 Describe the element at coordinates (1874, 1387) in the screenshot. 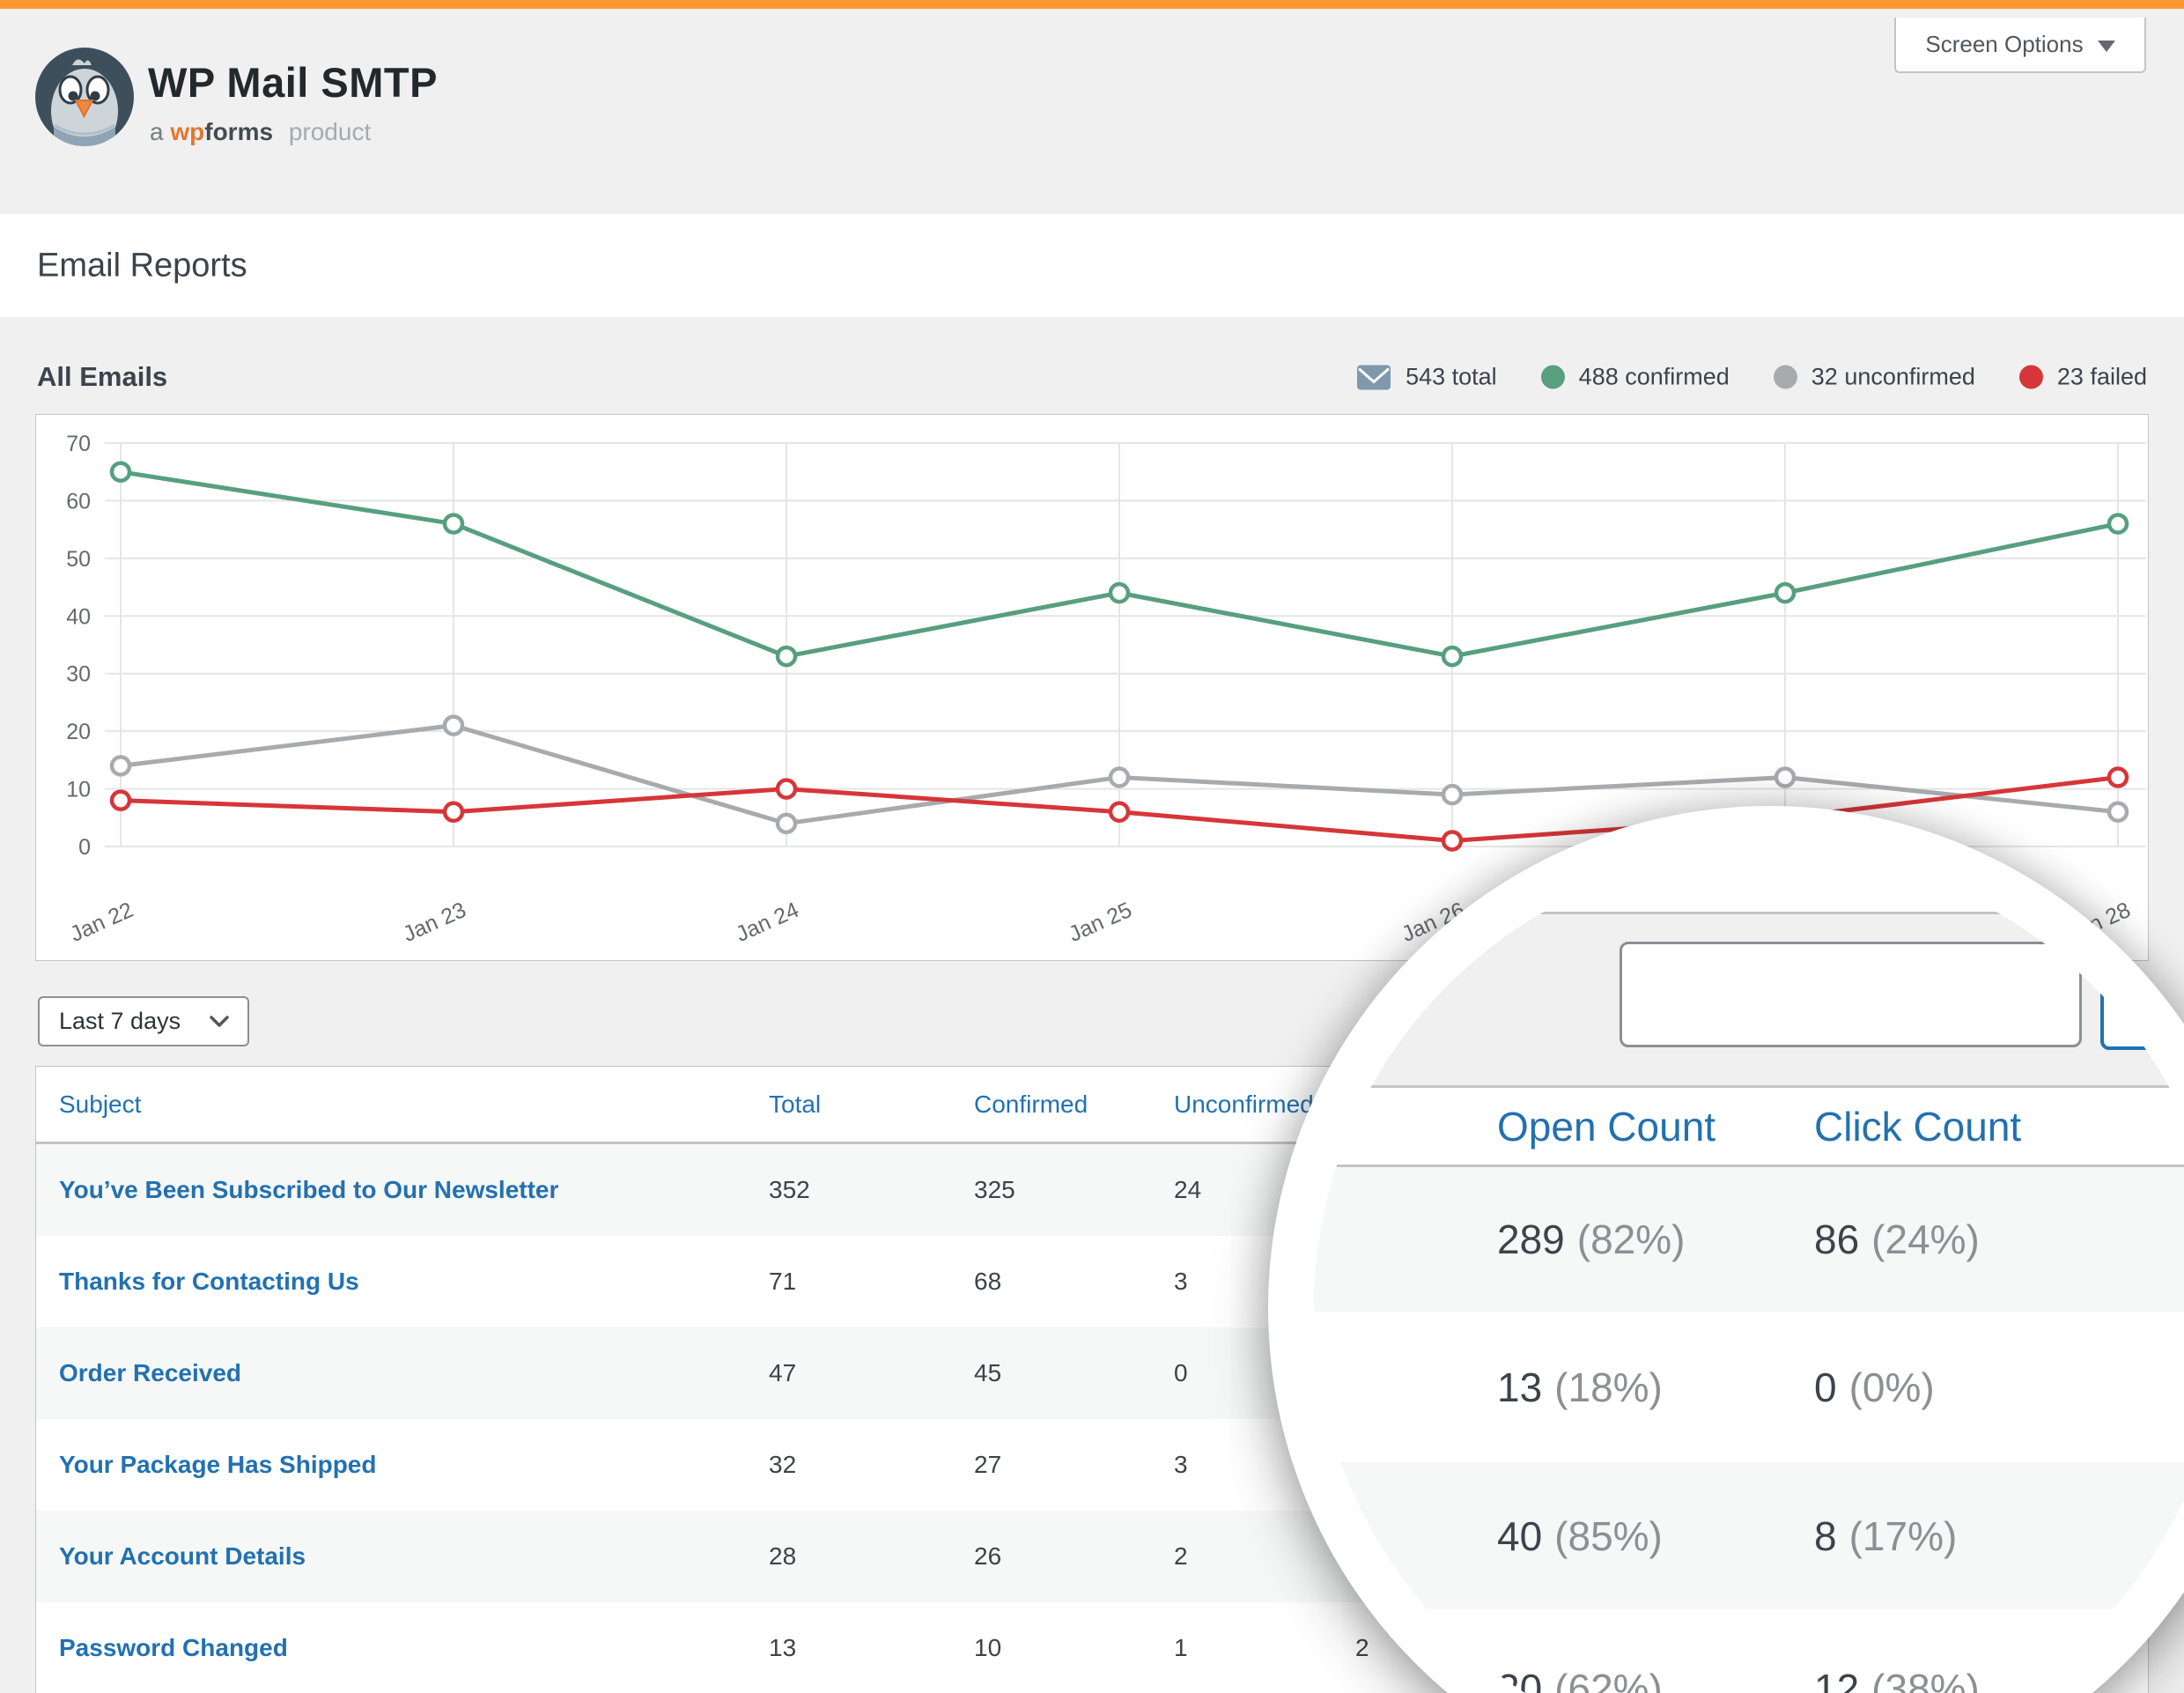

I see `magnified-click-value: 0 (0%)` at that location.